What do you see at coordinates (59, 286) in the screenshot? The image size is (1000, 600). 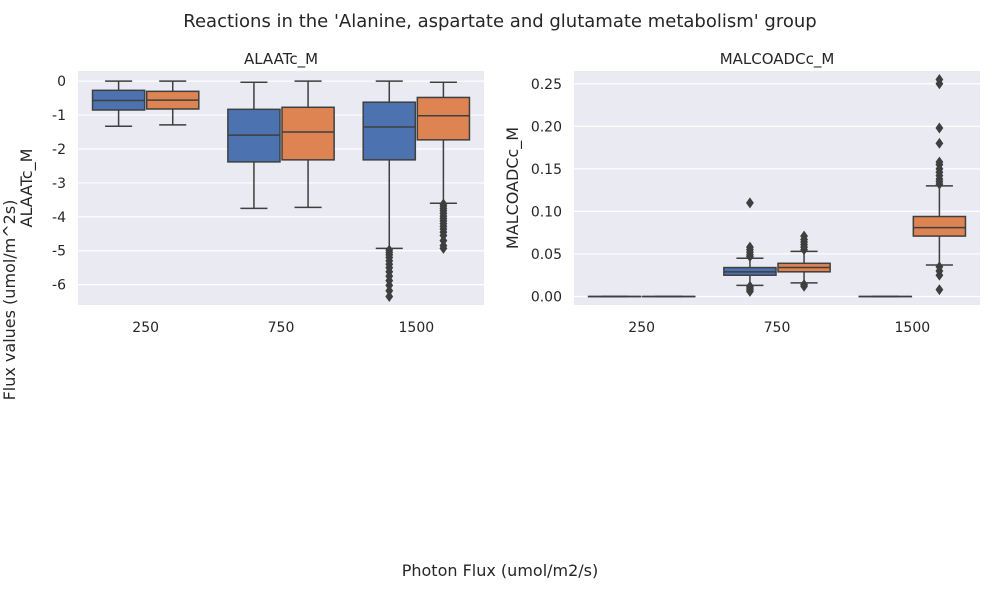 I see `y-tick-label: -6` at bounding box center [59, 286].